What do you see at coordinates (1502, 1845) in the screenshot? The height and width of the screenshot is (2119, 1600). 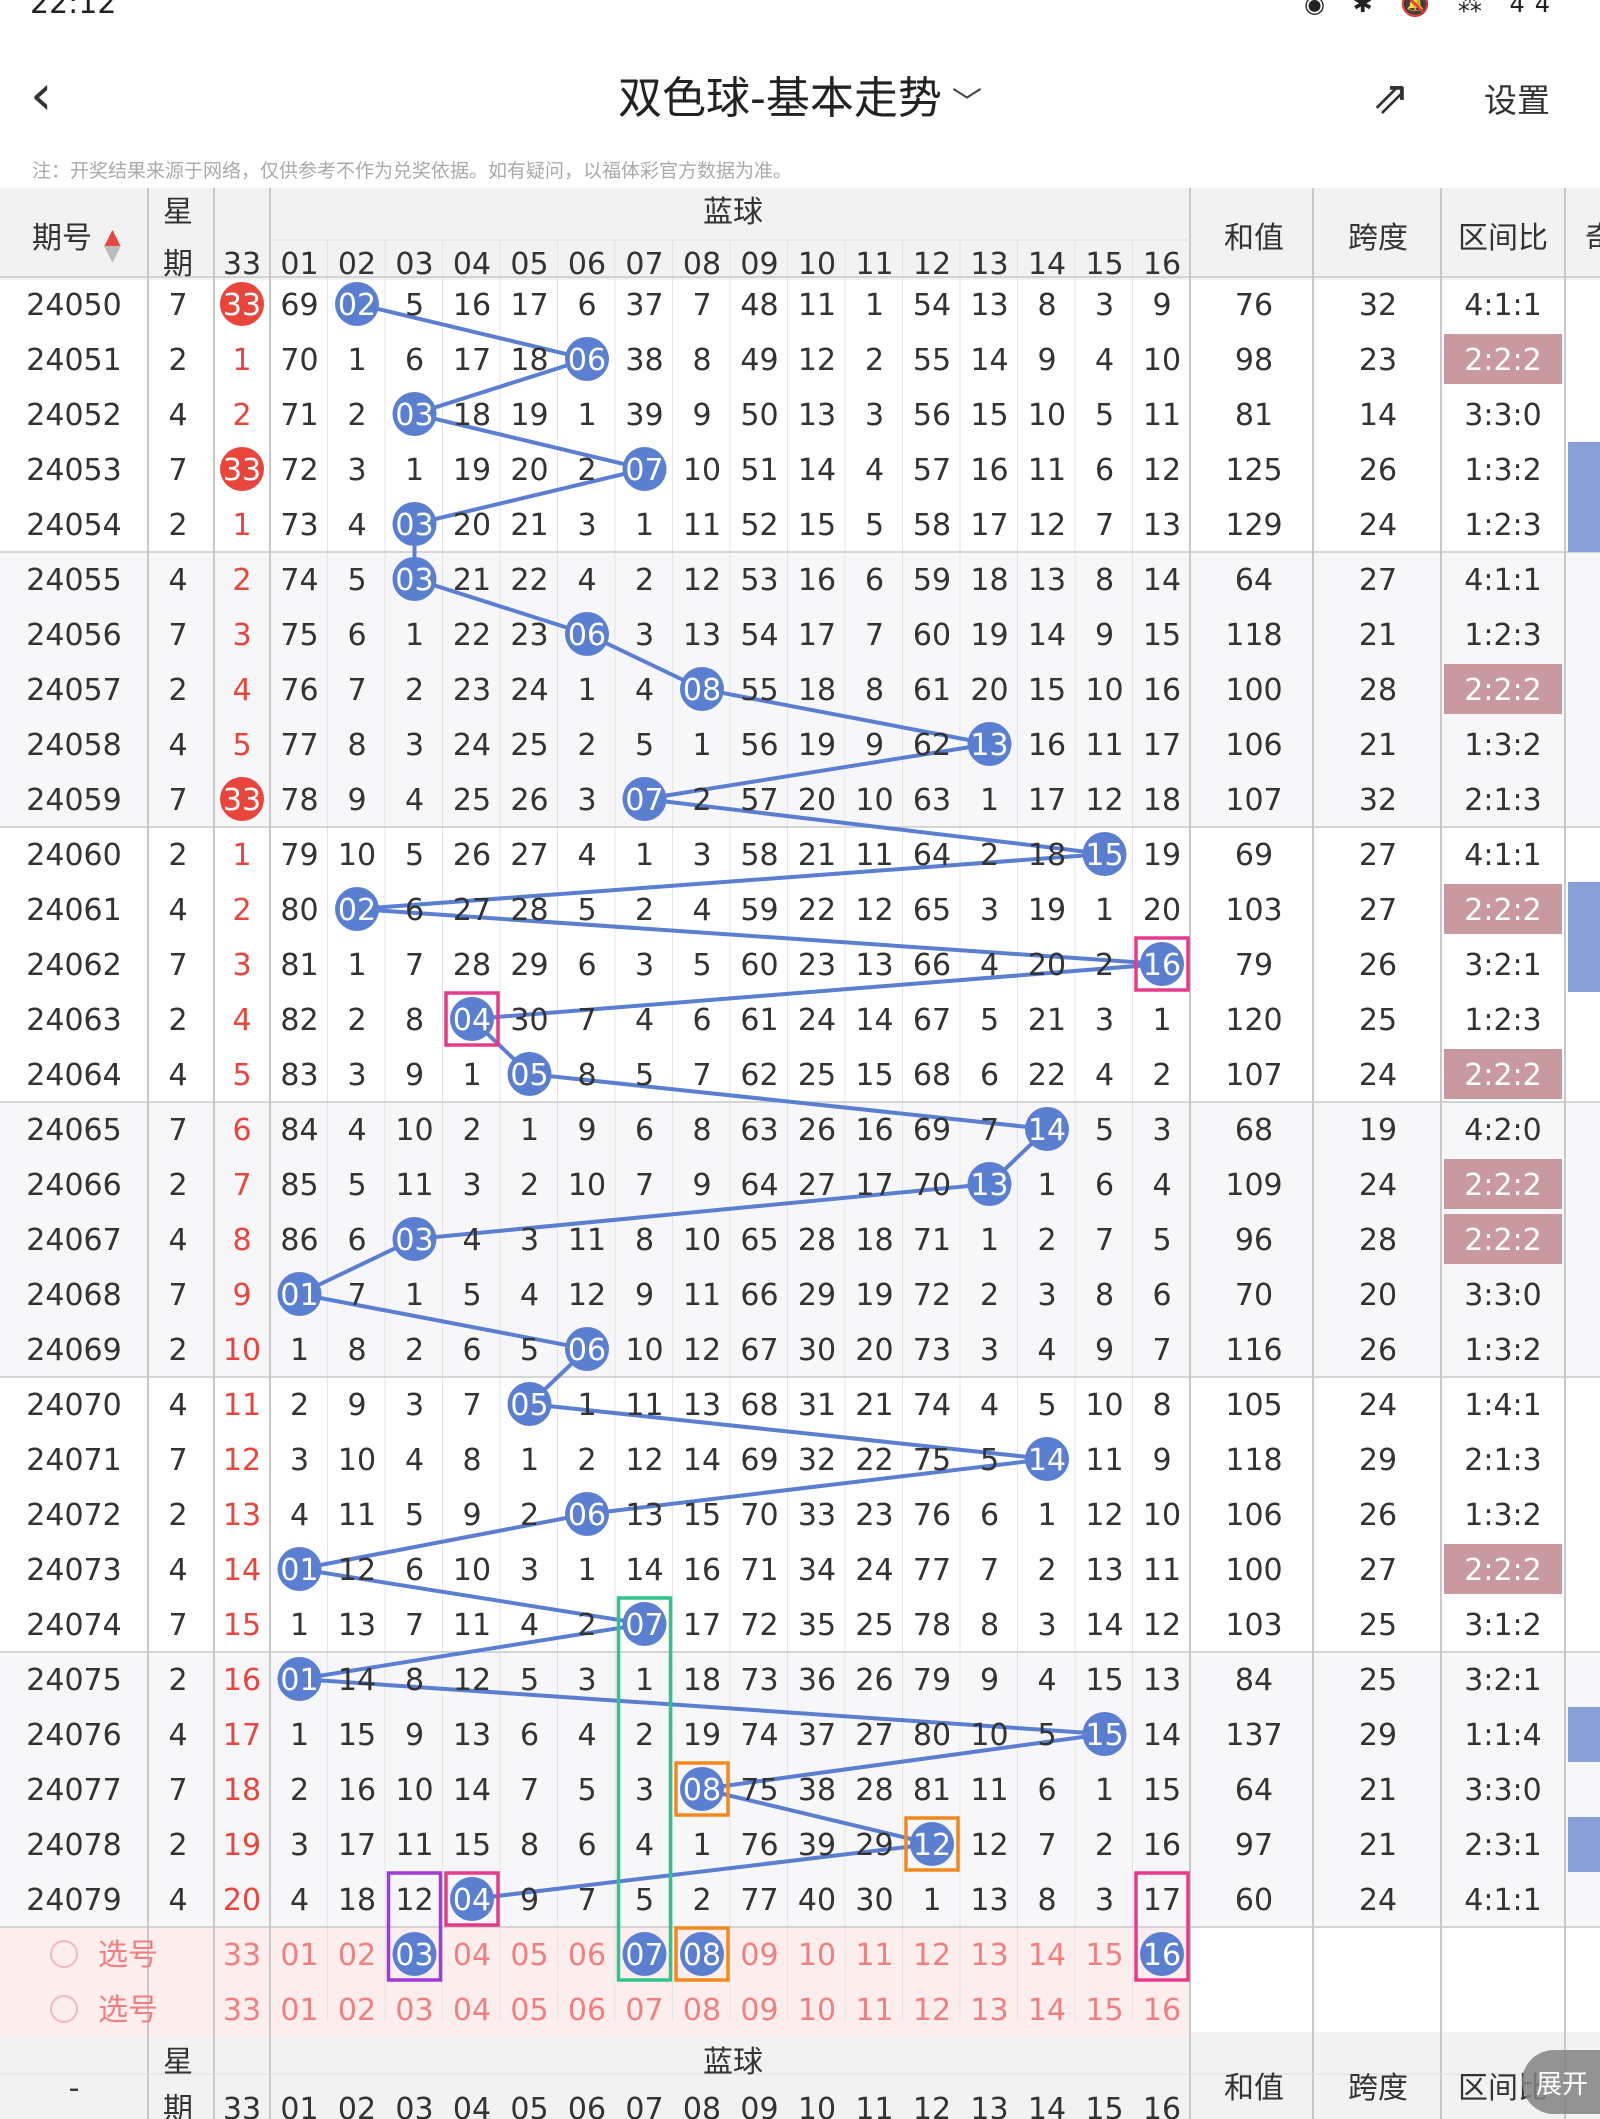 I see `ratio-value: 2:3:1` at bounding box center [1502, 1845].